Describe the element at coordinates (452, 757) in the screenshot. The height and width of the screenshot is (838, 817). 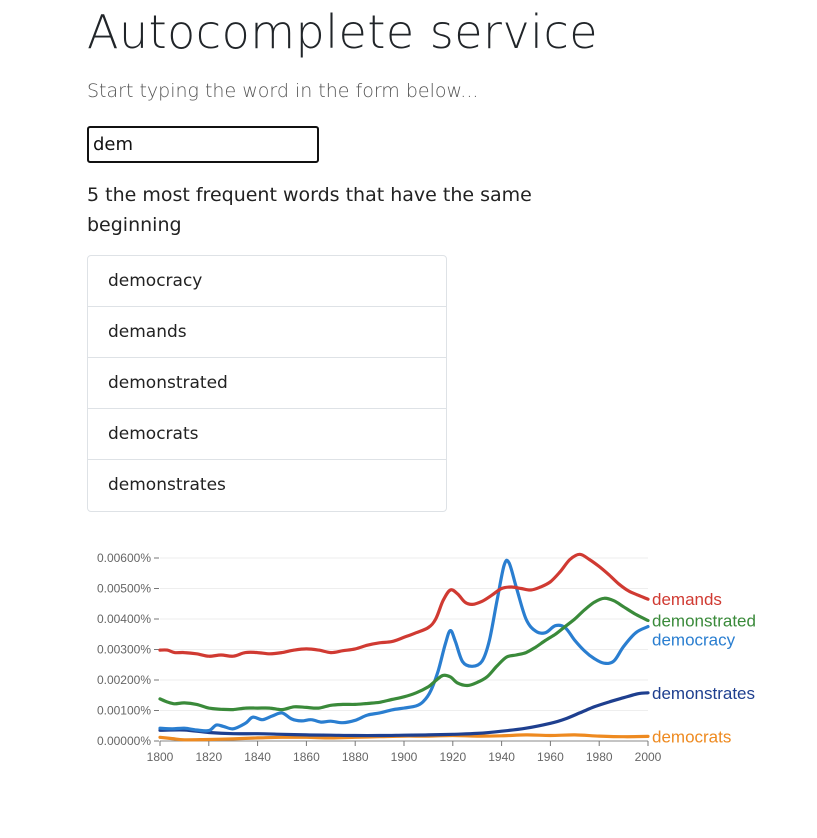
I see `x-tick-label: 1920` at that location.